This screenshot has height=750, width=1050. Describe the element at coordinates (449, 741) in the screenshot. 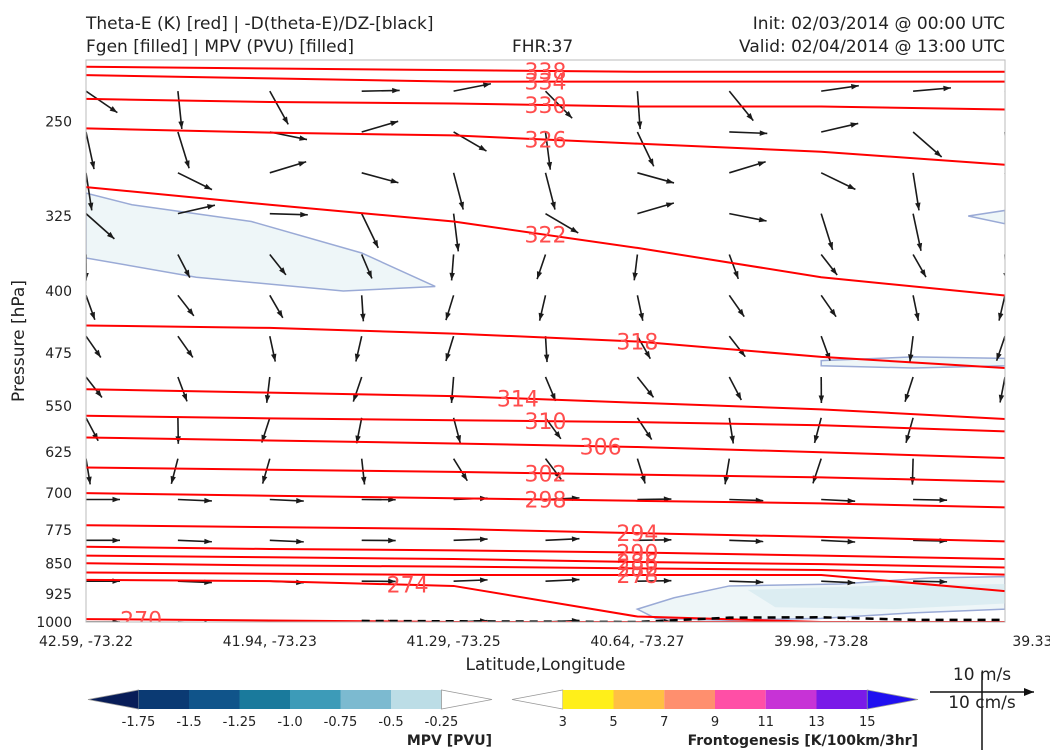

I see `mpv-colorbar-title: MPV [PVU]` at that location.